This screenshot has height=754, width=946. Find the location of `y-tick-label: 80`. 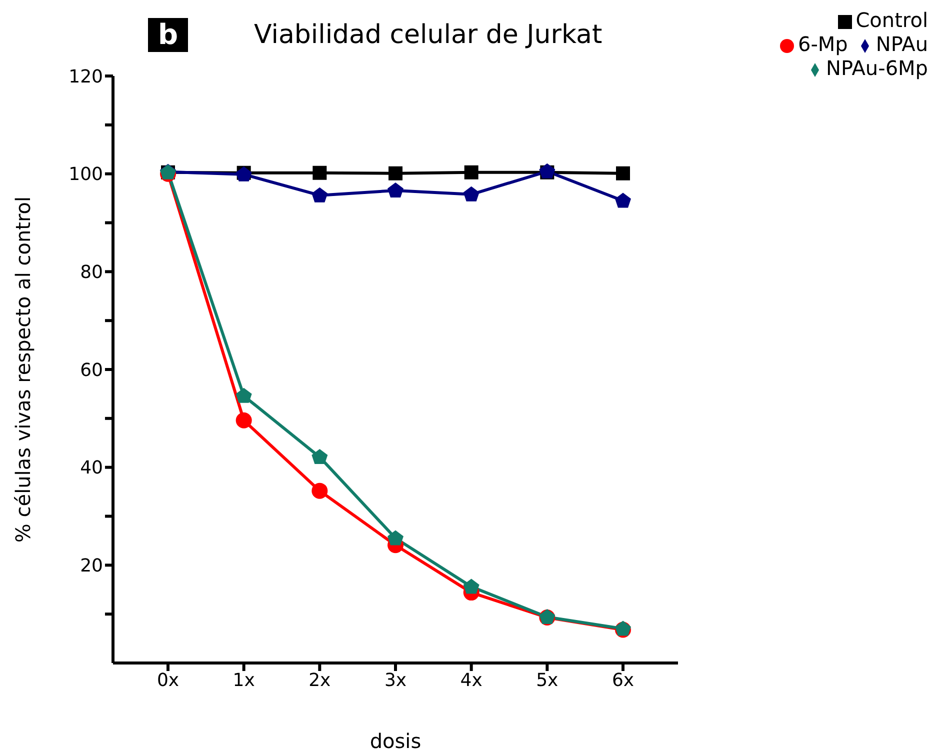

y-tick-label: 80 is located at coordinates (91, 273).